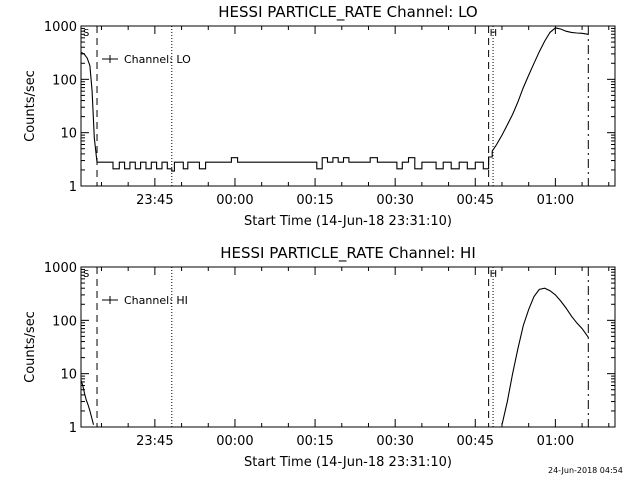  I want to click on chart-title: HESSI PARTICLE_RATE Channel: LO, so click(347, 12).